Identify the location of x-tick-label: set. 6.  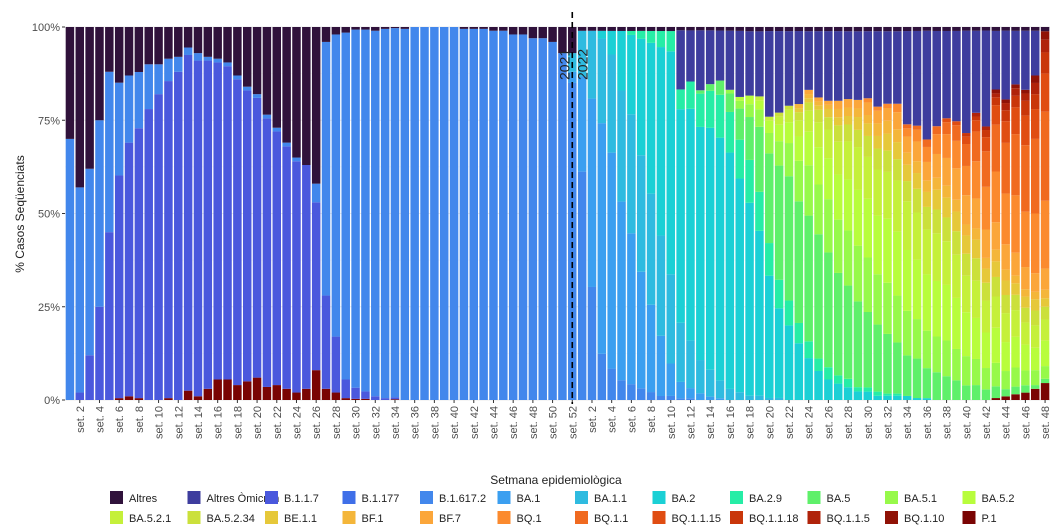
(632, 419).